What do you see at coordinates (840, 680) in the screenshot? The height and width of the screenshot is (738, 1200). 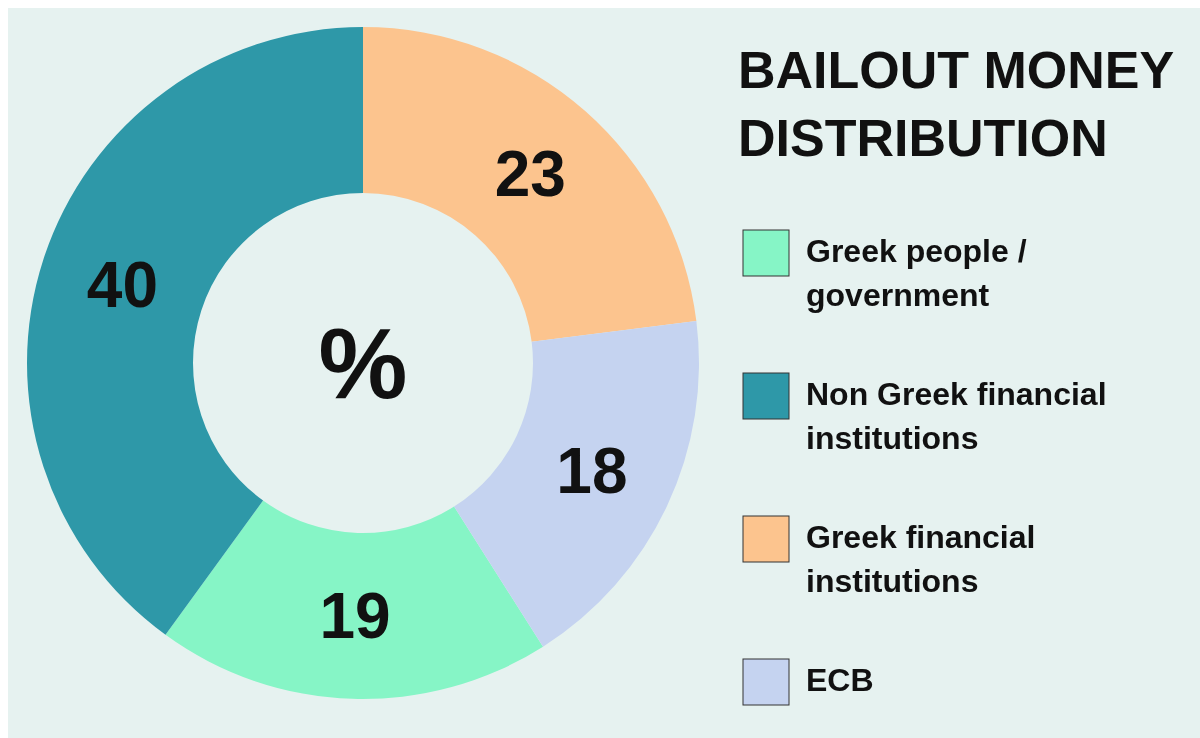 I see `legend-label: ECB` at bounding box center [840, 680].